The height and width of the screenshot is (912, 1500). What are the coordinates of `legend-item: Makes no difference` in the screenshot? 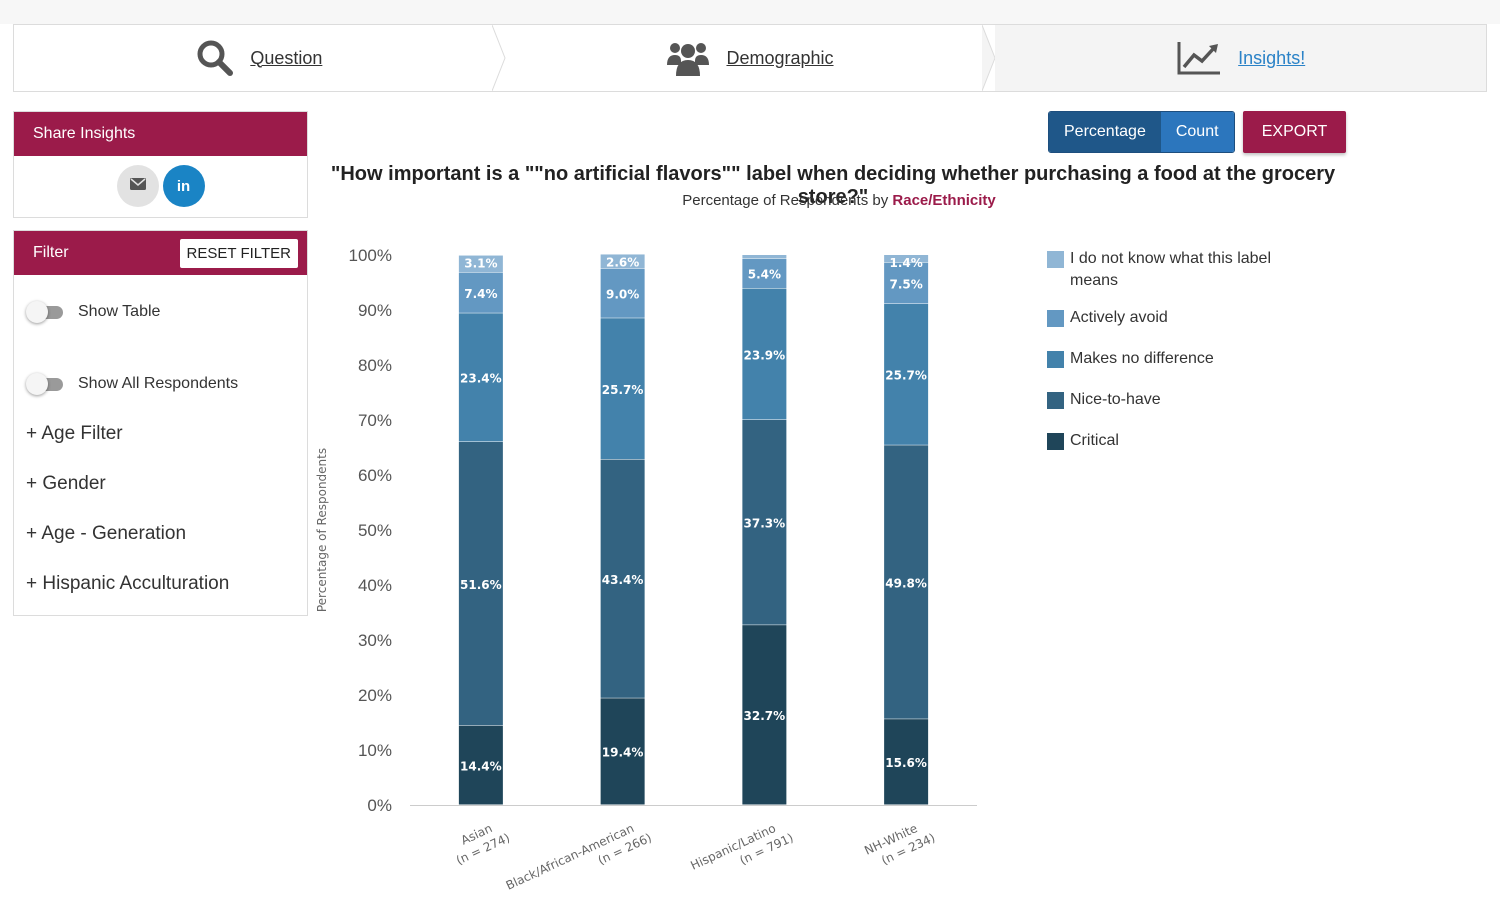 It's located at (1177, 359).